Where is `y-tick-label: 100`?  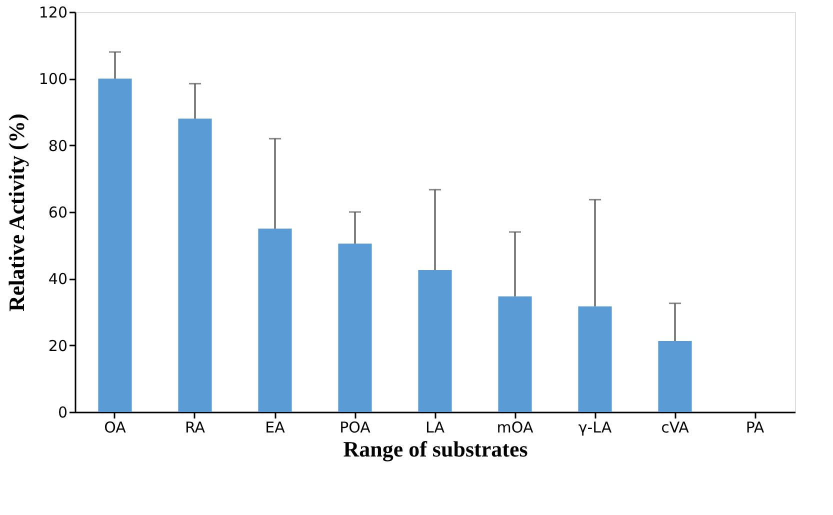
y-tick-label: 100 is located at coordinates (53, 79).